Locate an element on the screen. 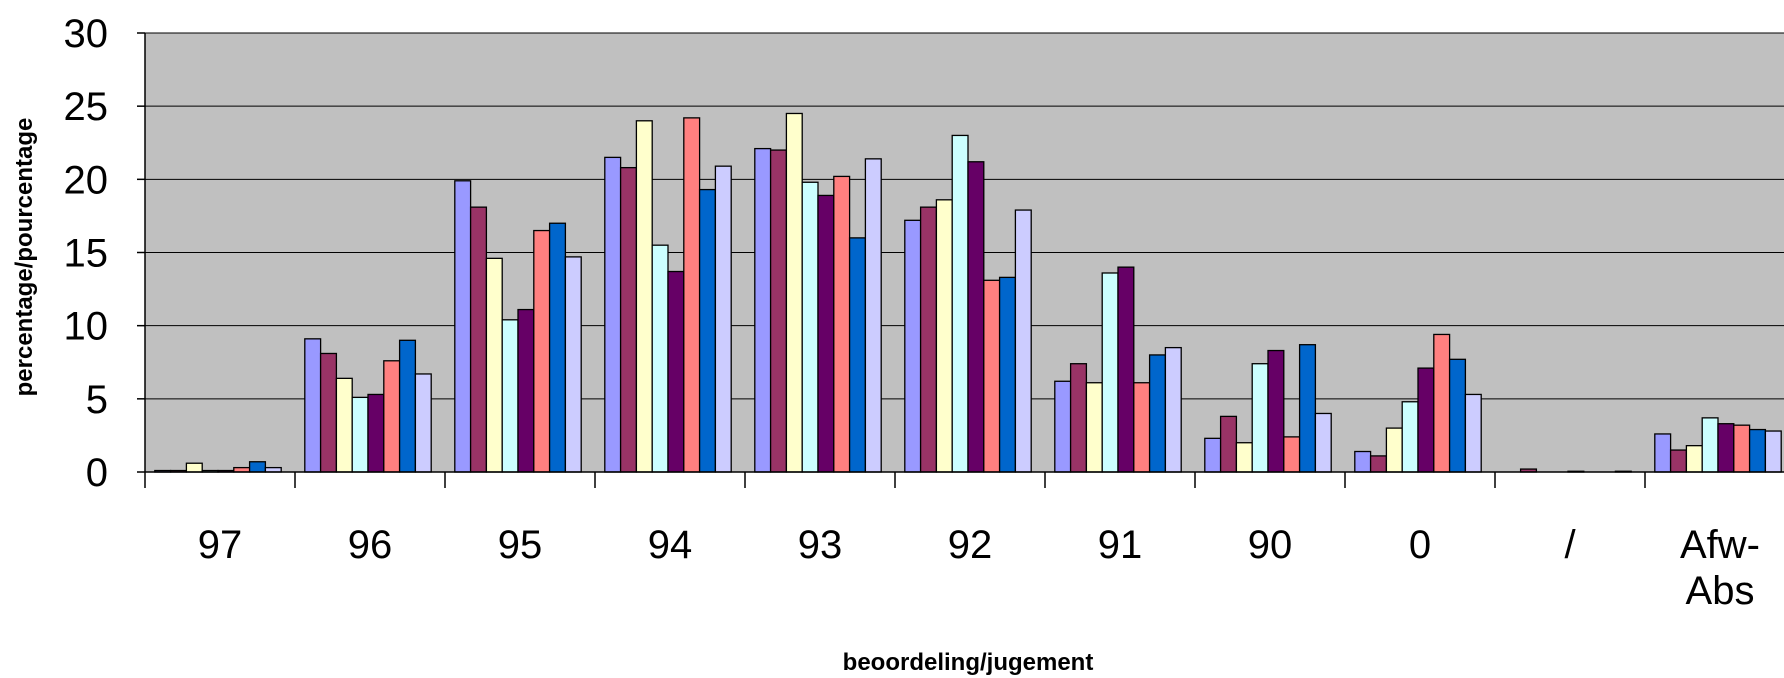 Image resolution: width=1784 pixels, height=678 pixels. x-tick-label: / is located at coordinates (1570, 545).